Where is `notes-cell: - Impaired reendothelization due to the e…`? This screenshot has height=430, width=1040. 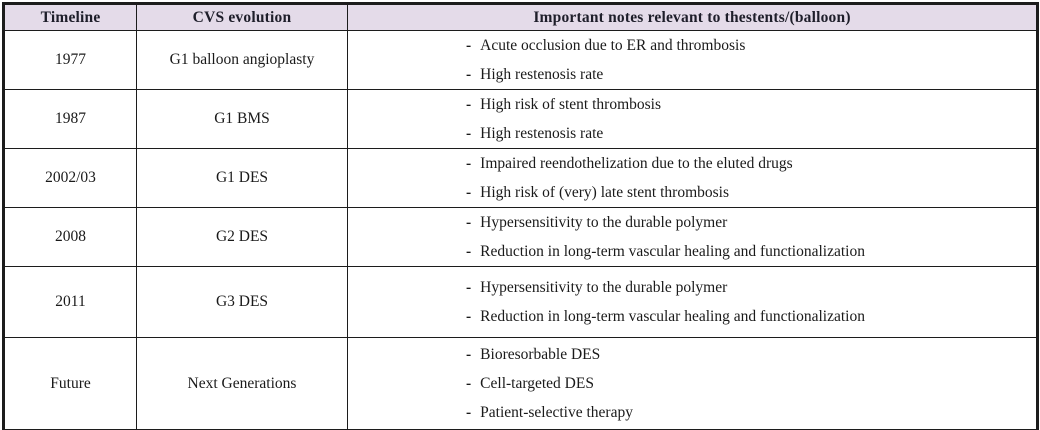 notes-cell: - Impaired reendothelization due to the e… is located at coordinates (692, 178).